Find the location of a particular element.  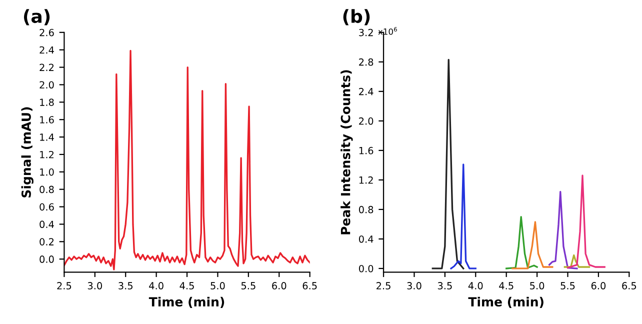

annotation: x10$^{6}$ is located at coordinates (387, 31).